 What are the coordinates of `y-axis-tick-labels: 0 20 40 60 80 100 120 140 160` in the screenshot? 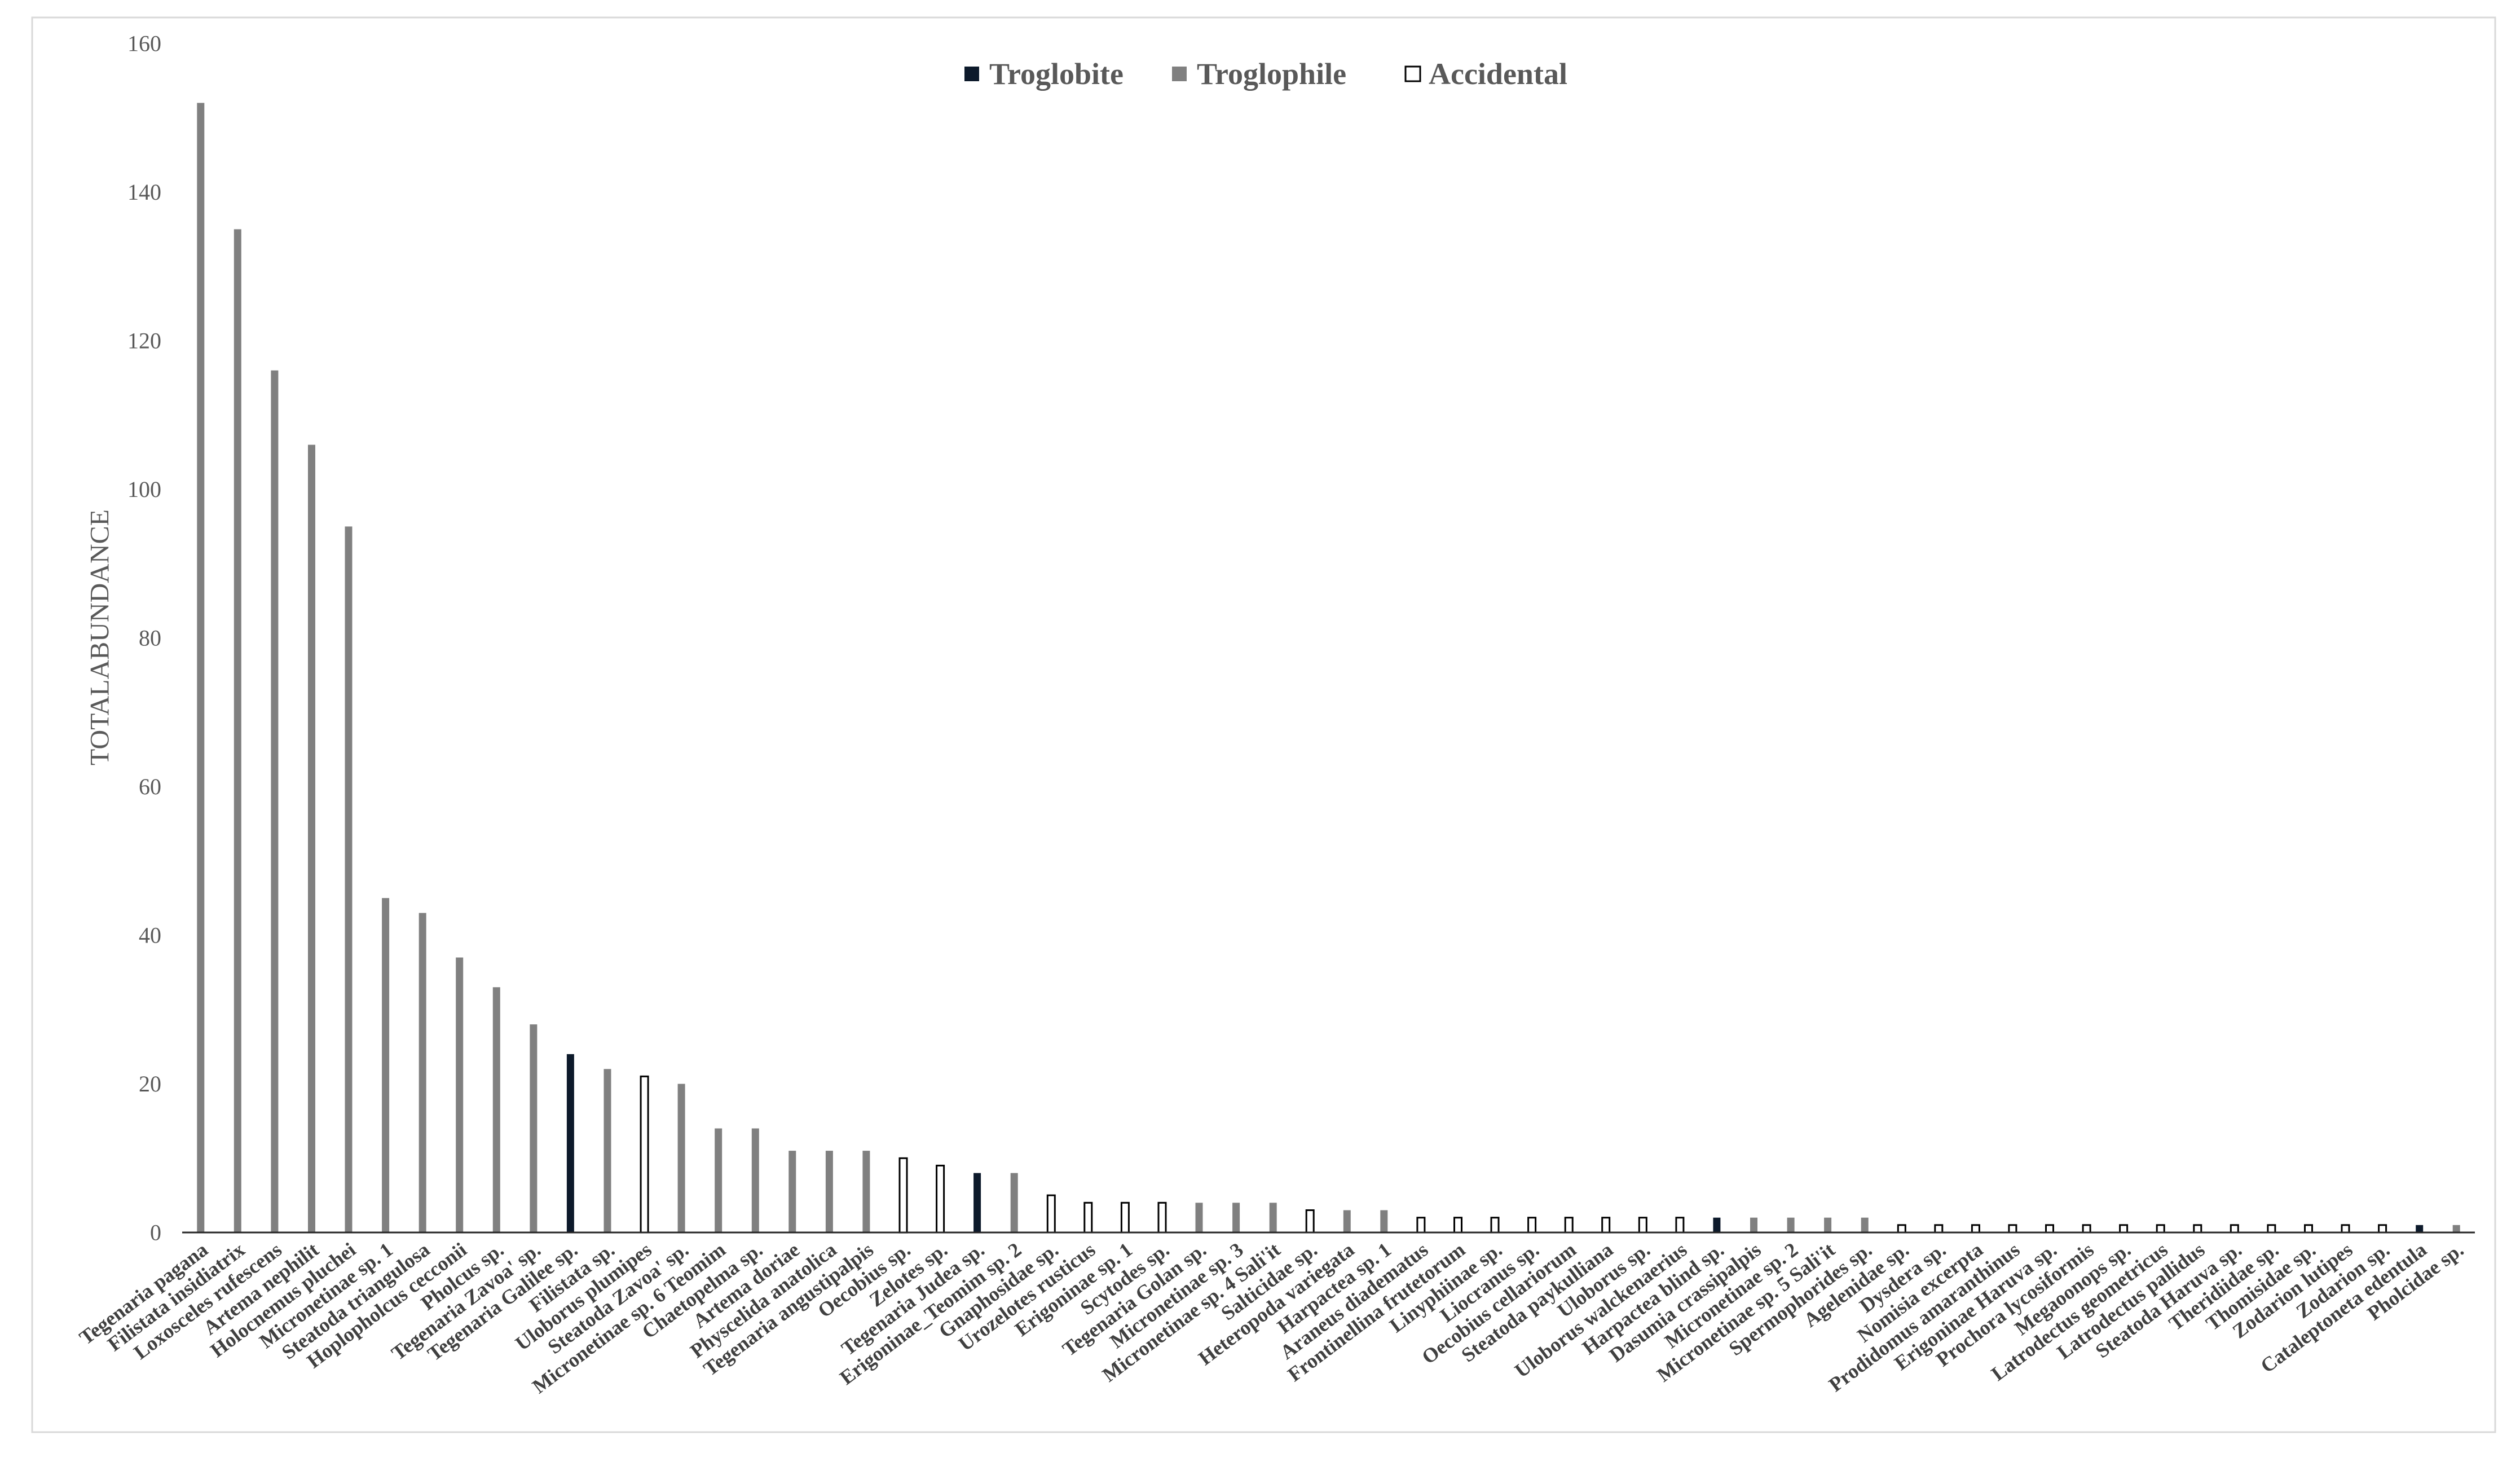 It's located at (144, 638).